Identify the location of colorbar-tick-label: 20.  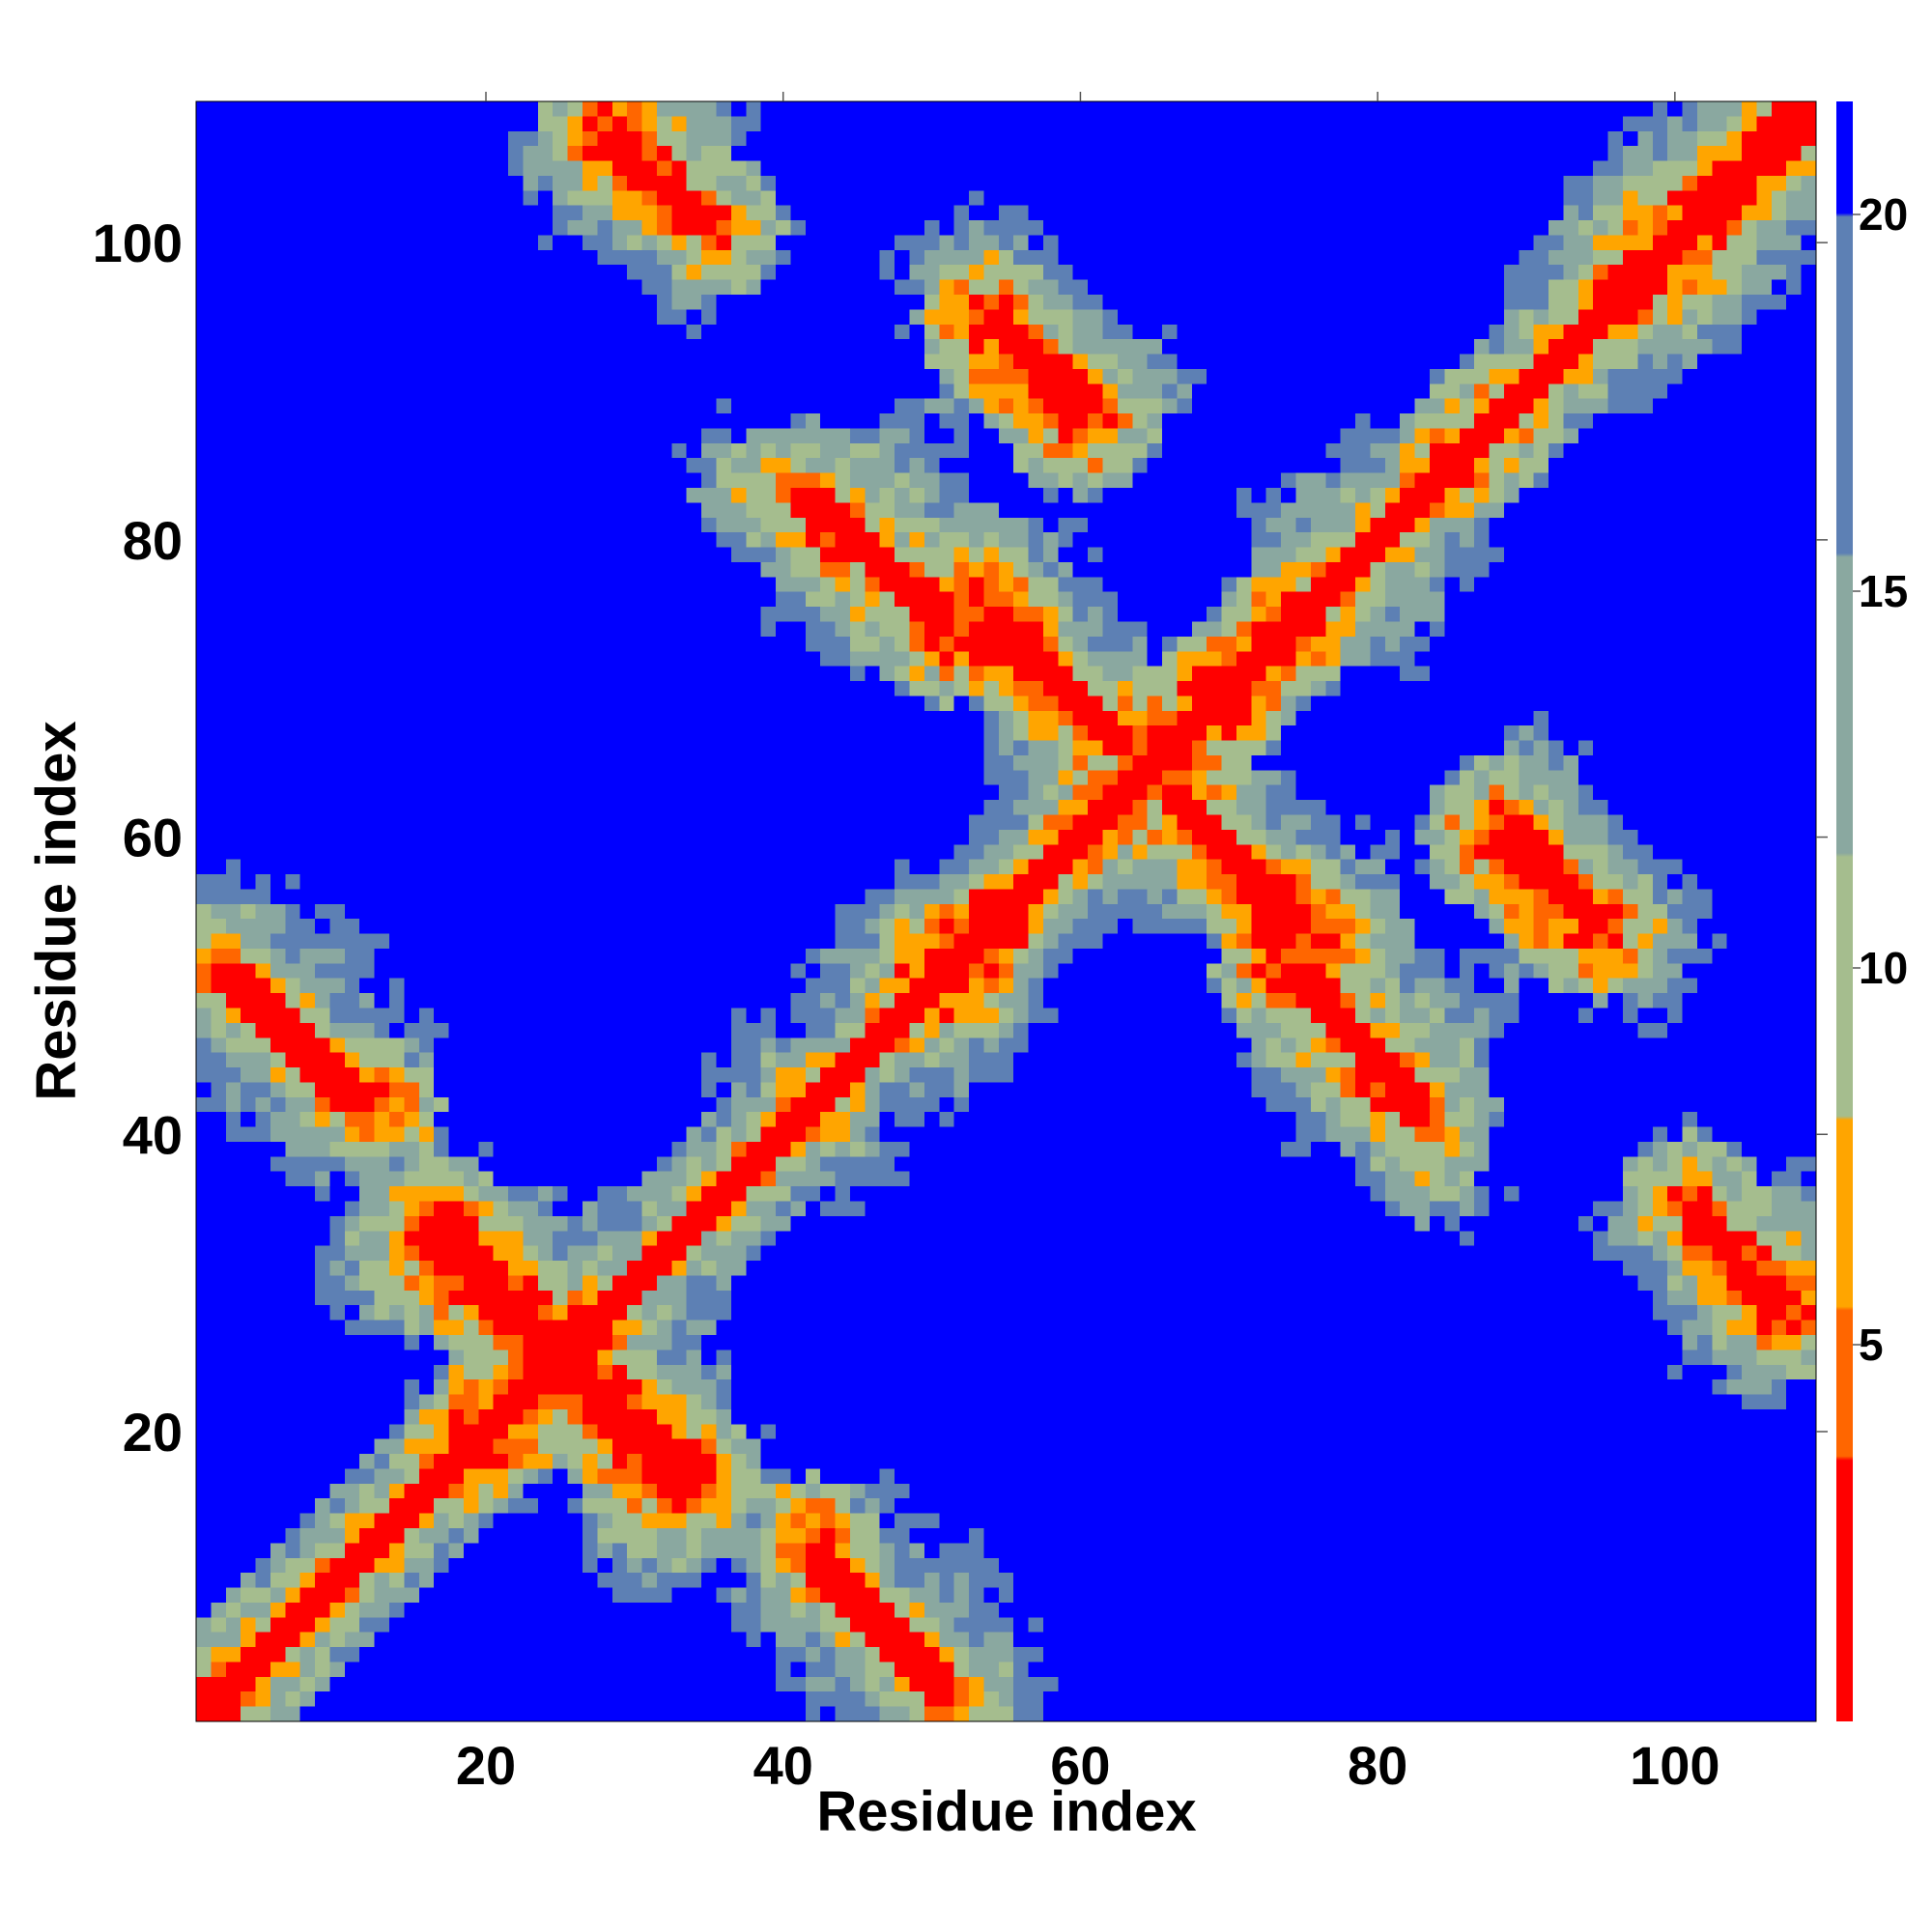
(1883, 214).